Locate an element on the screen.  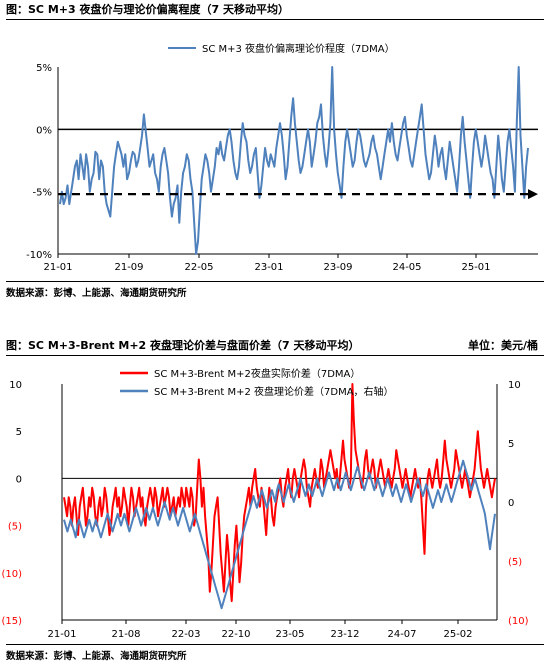
chart2-left-tick-label: (15) is located at coordinates (11, 621).